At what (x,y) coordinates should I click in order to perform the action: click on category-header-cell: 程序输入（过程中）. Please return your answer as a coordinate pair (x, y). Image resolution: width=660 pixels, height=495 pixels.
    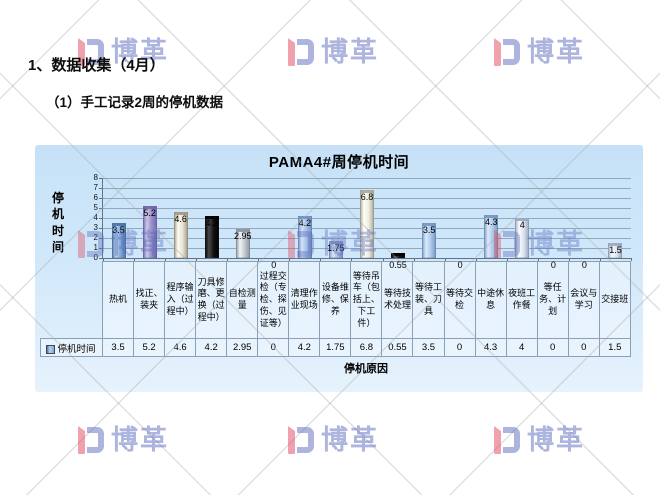
    Looking at the image, I should click on (180, 300).